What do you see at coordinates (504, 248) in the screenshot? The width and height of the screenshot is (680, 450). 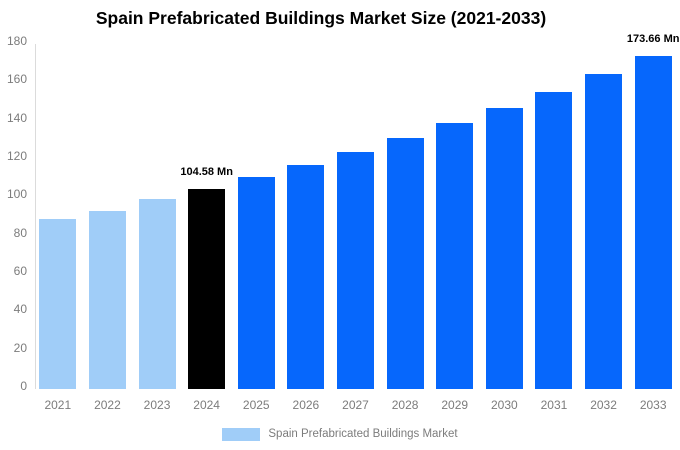 I see `bar-2030` at bounding box center [504, 248].